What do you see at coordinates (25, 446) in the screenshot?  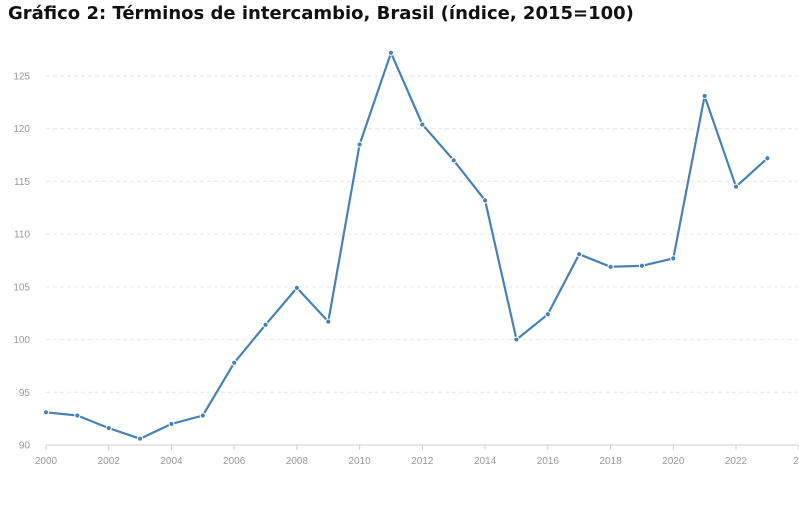 I see `y-tick-label-90: 90` at bounding box center [25, 446].